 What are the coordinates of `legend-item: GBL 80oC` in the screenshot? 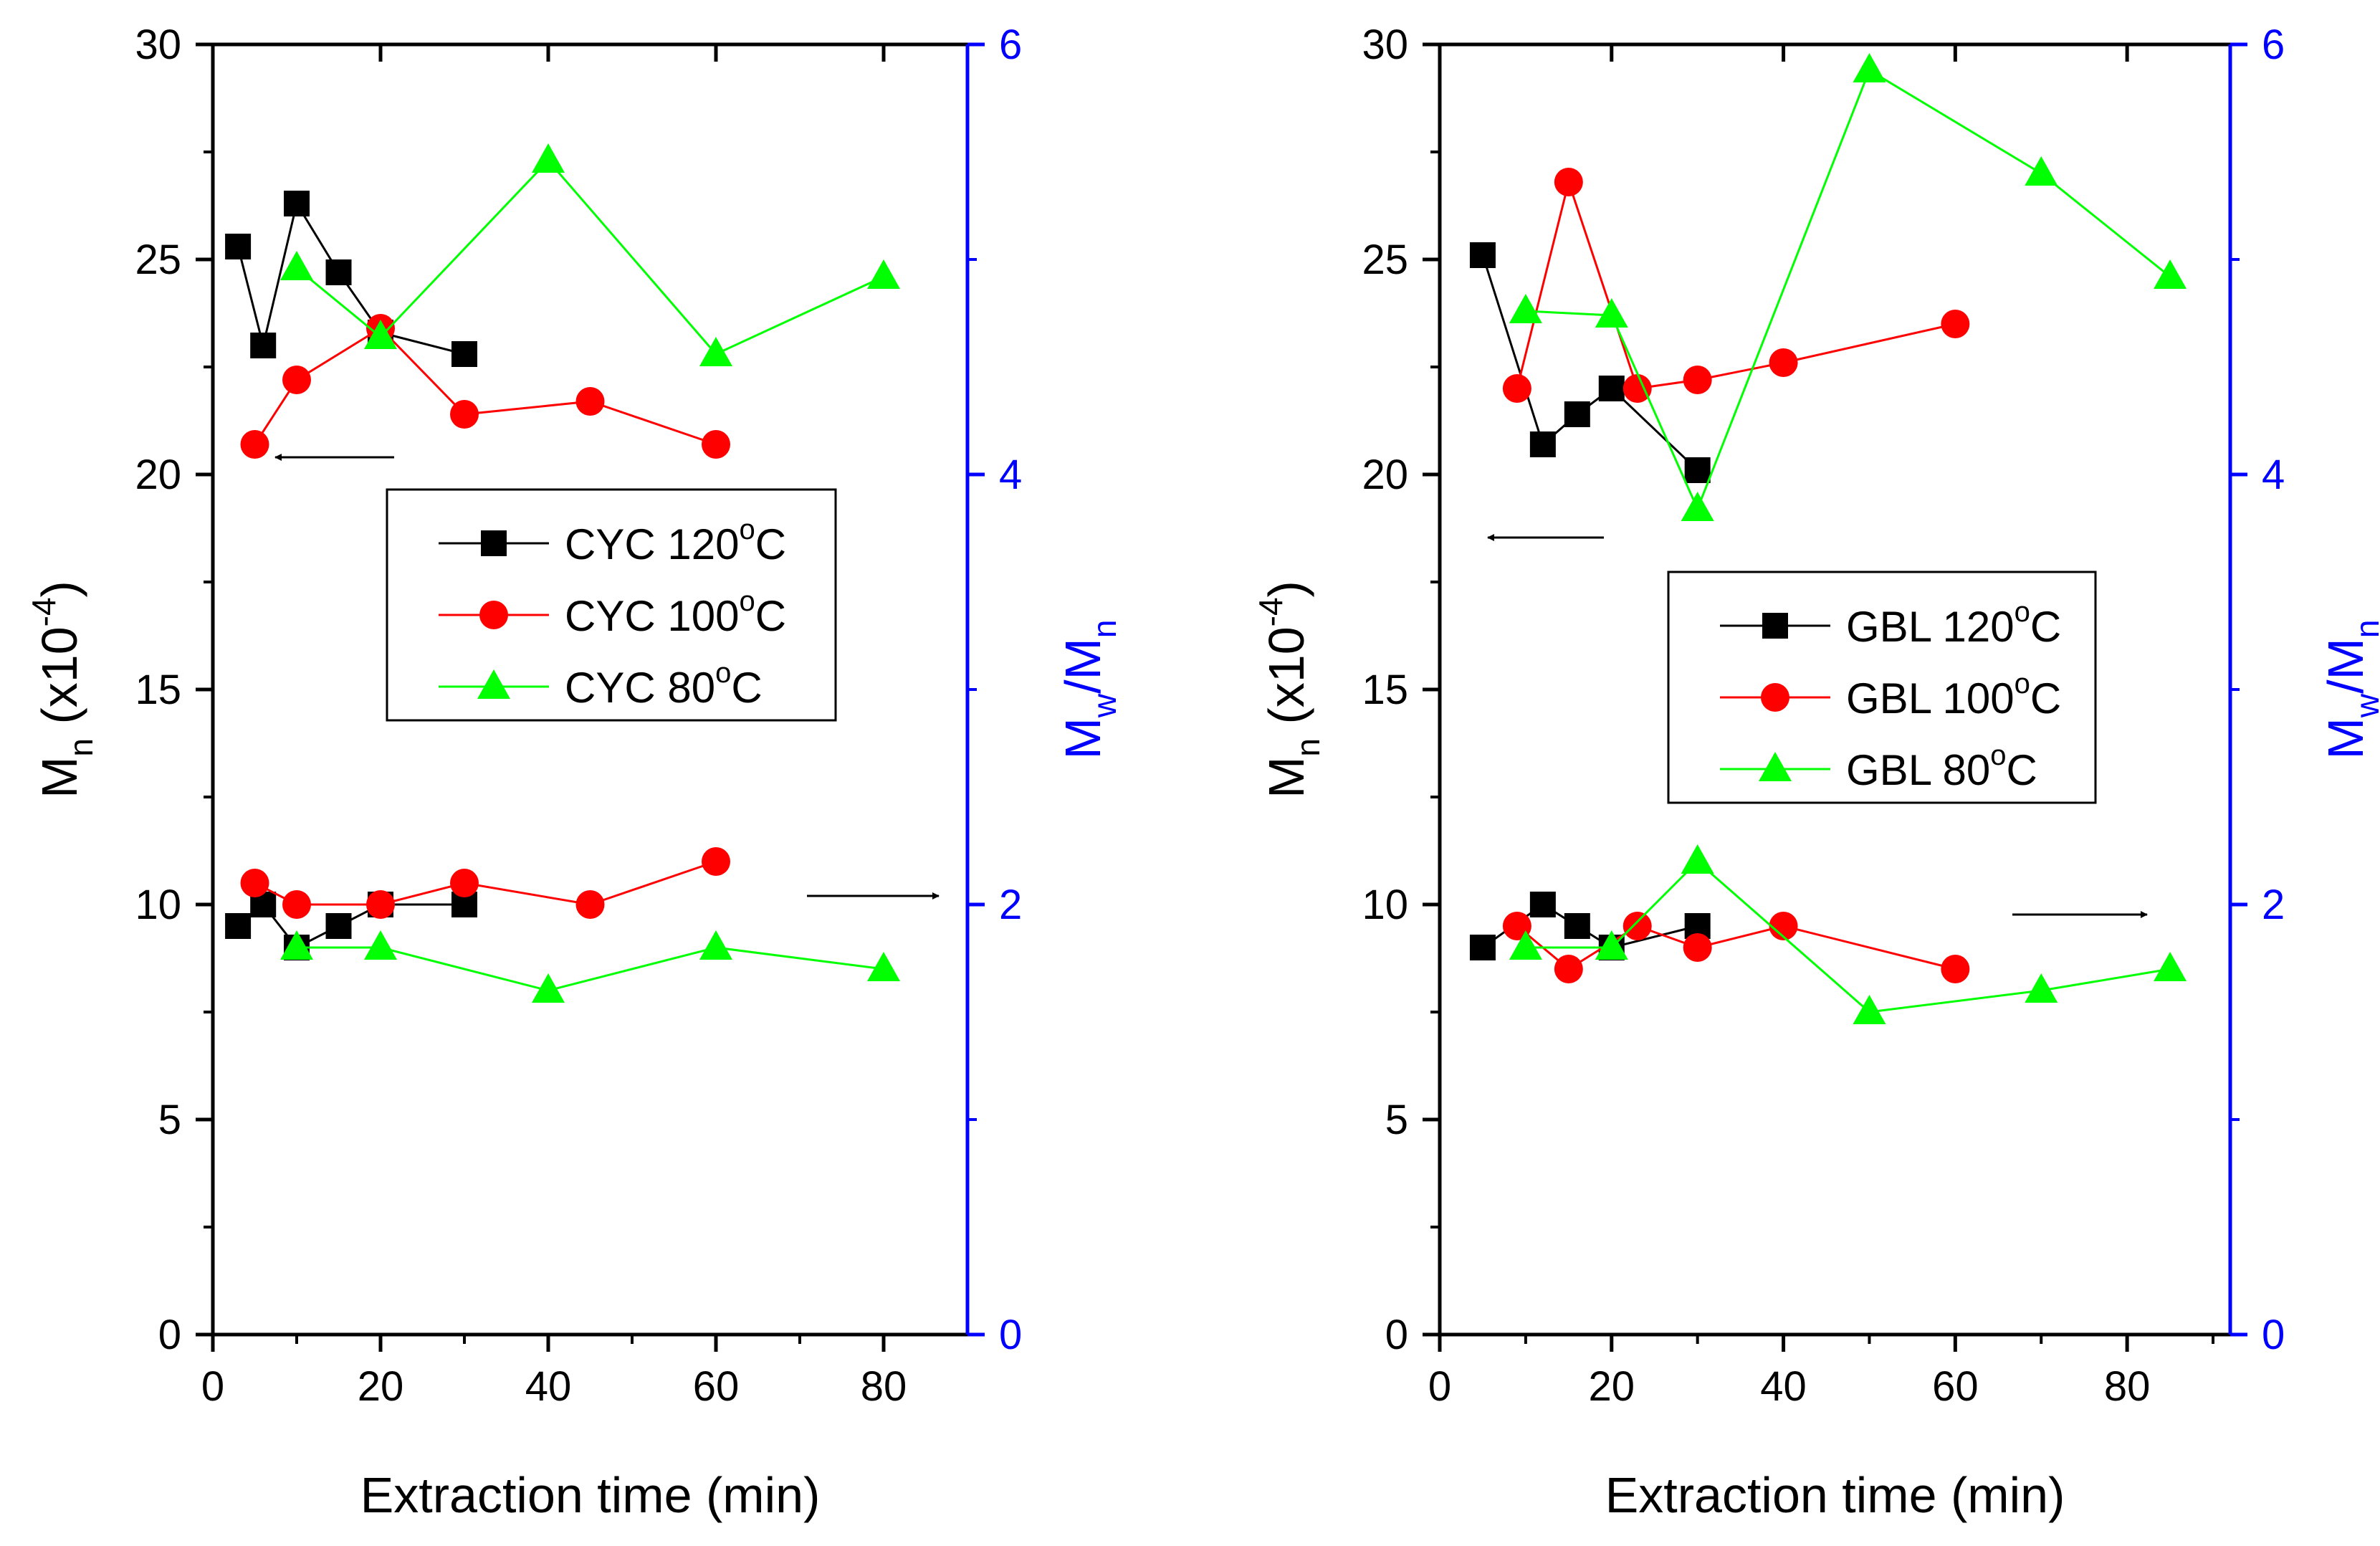 It's located at (1878, 767).